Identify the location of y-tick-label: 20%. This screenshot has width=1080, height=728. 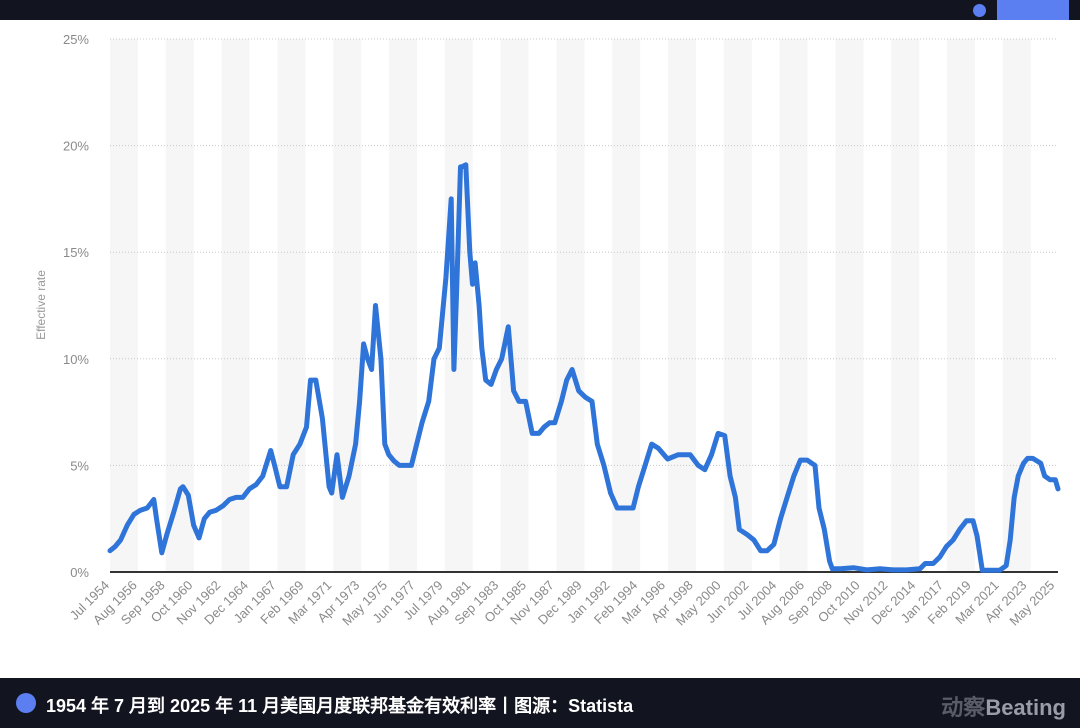
(76, 146).